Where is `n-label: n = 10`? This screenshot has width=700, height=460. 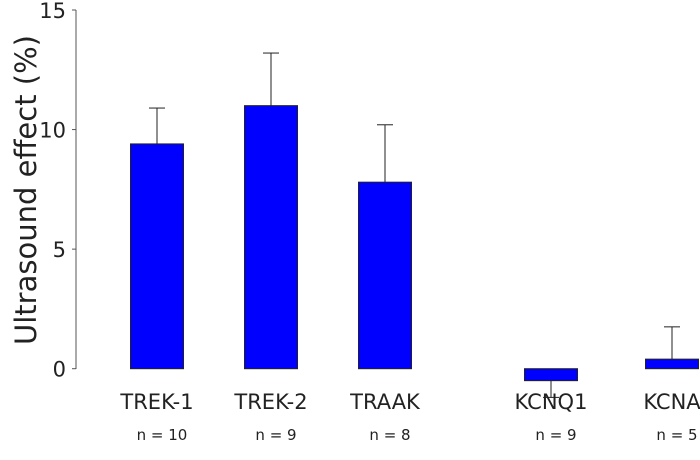
n-label: n = 10 is located at coordinates (162, 435).